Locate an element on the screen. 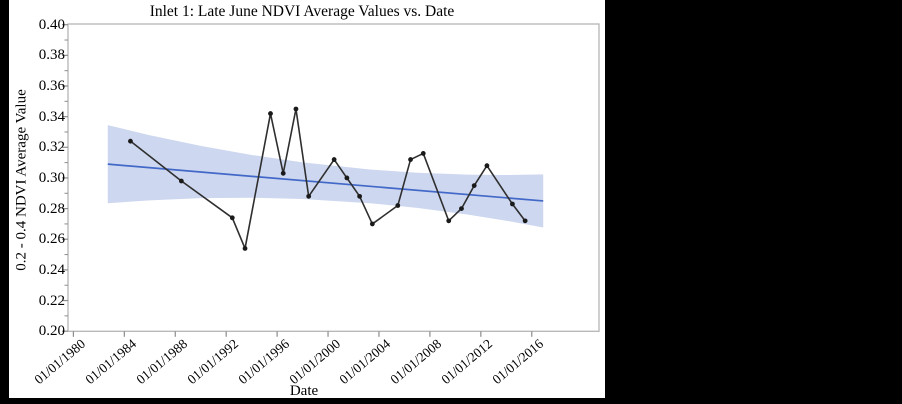  x-axis-title: Date is located at coordinates (304, 391).